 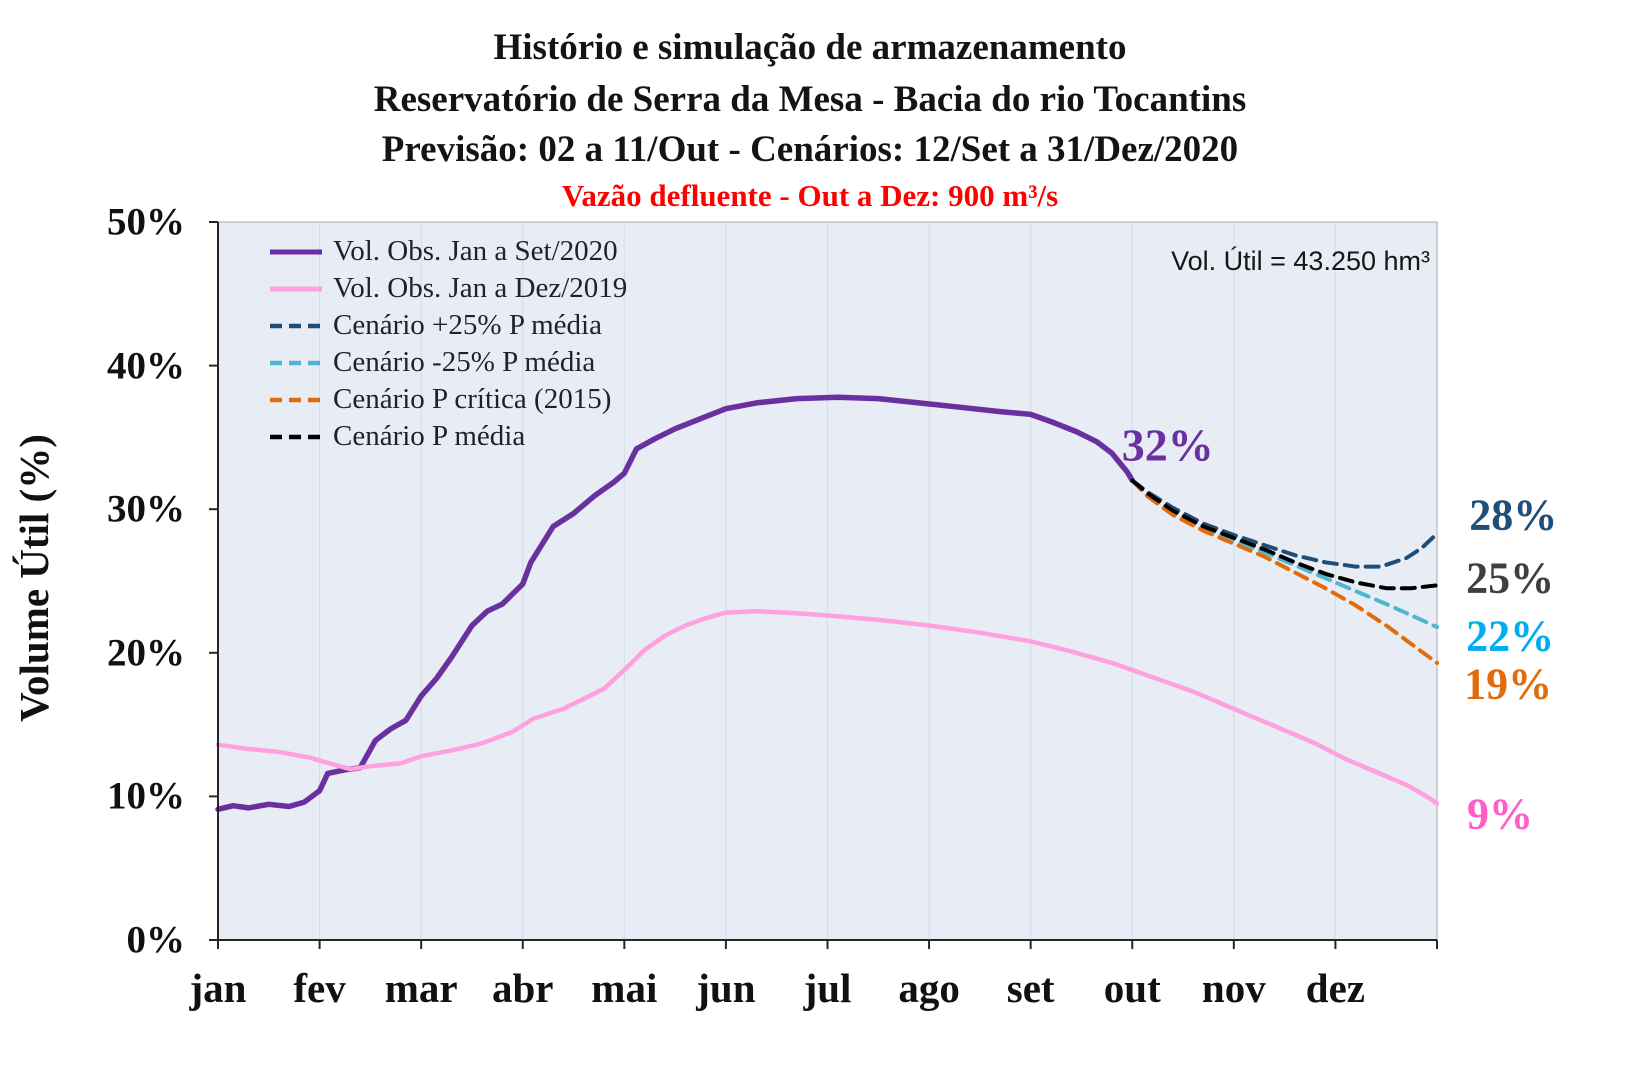 I want to click on legend-item-obs-2019: Vol. Obs. Jan a Dez/2019, so click(x=447, y=288).